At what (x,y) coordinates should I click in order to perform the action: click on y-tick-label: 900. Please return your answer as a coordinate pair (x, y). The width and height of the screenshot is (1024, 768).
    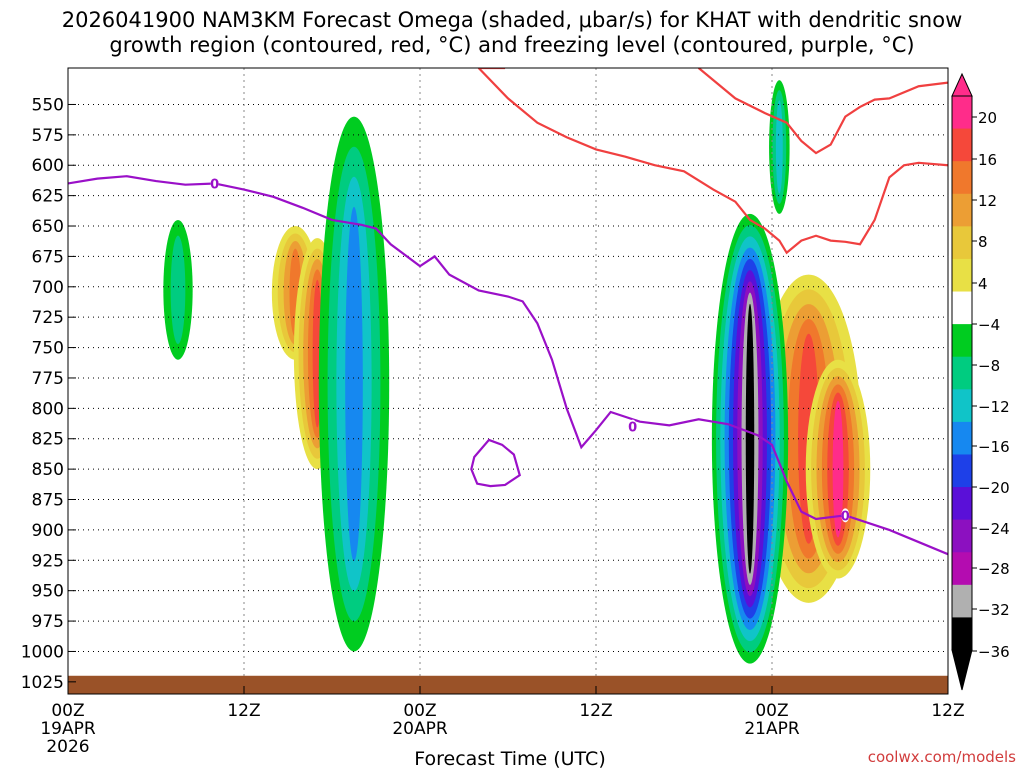
    Looking at the image, I should click on (48, 531).